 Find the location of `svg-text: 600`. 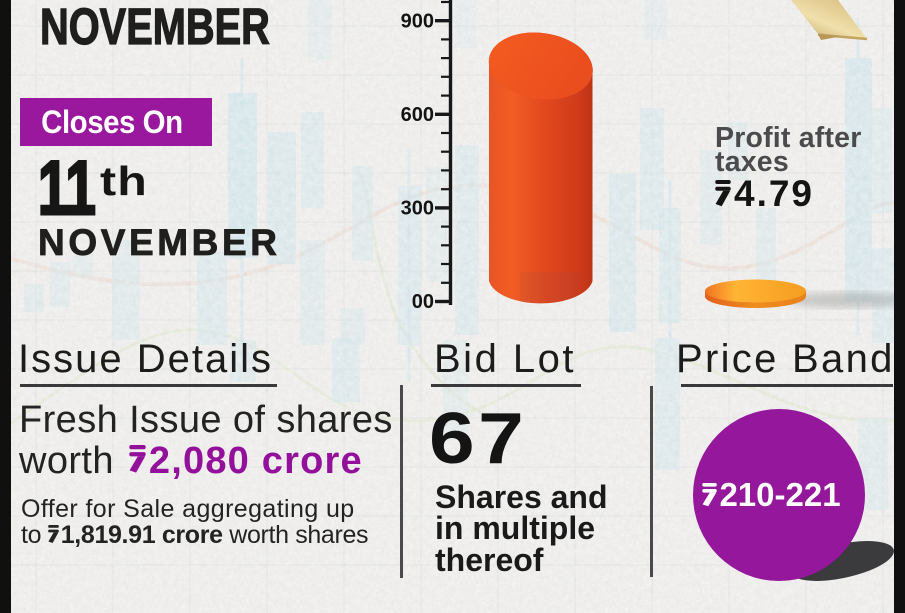

svg-text: 600 is located at coordinates (417, 115).